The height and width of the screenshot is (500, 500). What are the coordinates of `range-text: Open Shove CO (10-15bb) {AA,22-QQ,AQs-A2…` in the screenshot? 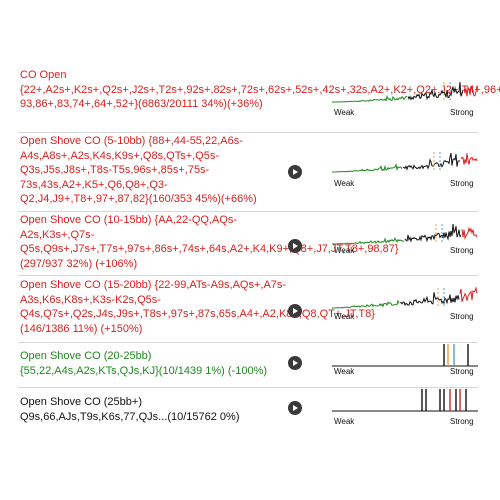 It's located at (209, 242).